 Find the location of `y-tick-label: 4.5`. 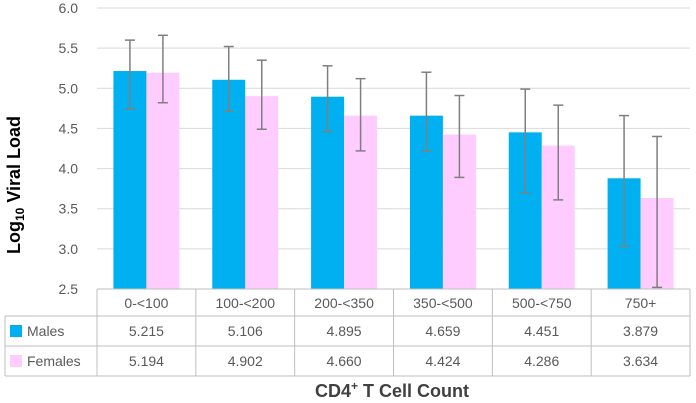

y-tick-label: 4.5 is located at coordinates (69, 128).